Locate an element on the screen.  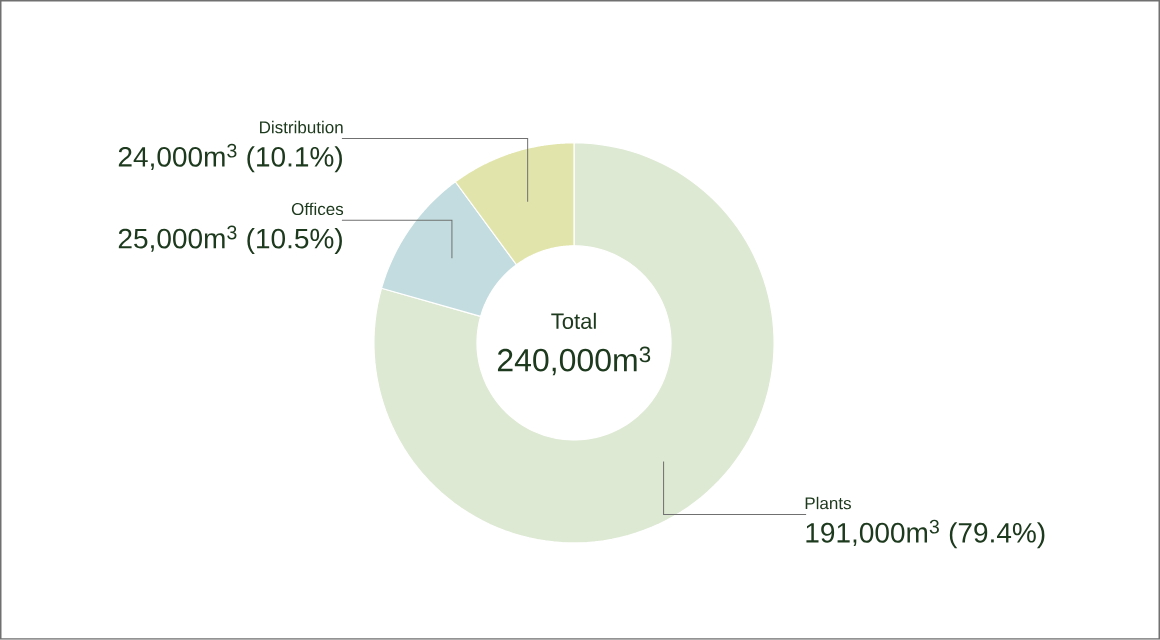
data-label: 191,000m$^{3}$ (79.4%) is located at coordinates (925, 534).